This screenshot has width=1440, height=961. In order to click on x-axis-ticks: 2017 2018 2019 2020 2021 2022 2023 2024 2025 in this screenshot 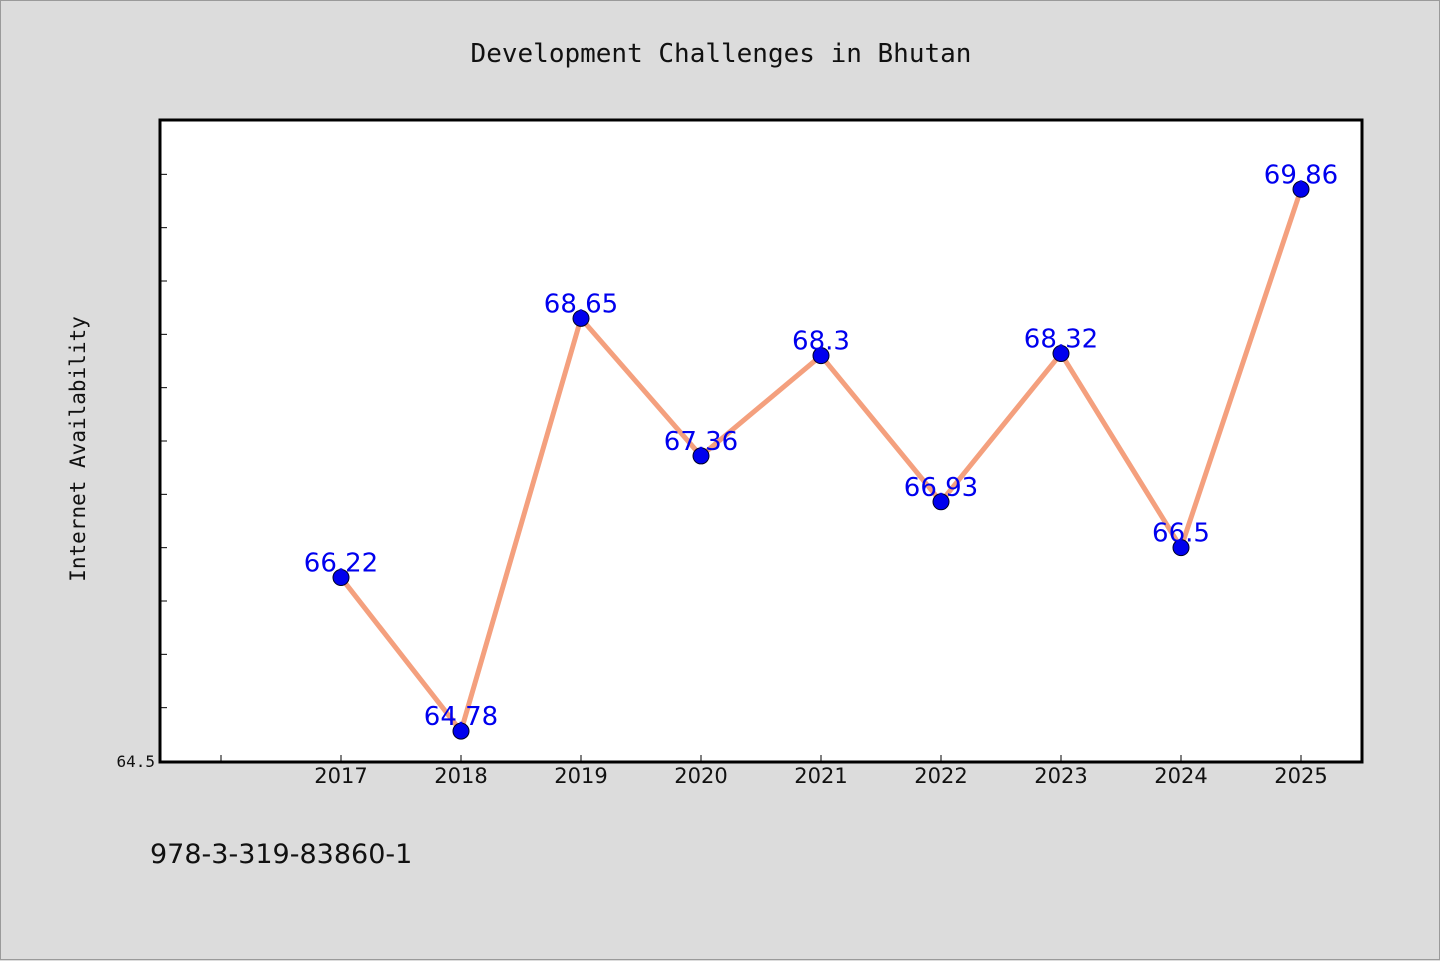, I will do `click(774, 771)`.